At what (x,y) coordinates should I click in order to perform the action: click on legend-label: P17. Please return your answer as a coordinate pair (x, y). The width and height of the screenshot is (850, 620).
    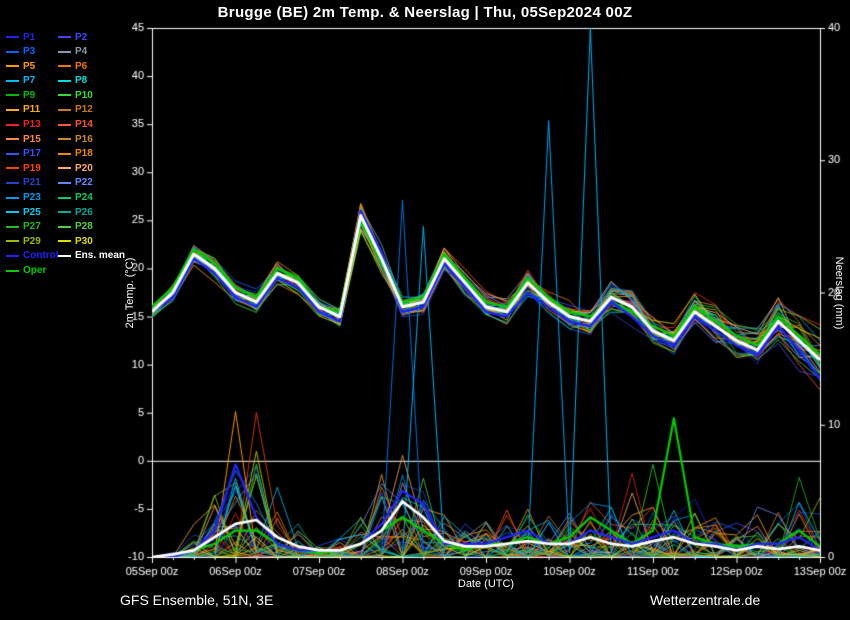
    Looking at the image, I should click on (32, 154).